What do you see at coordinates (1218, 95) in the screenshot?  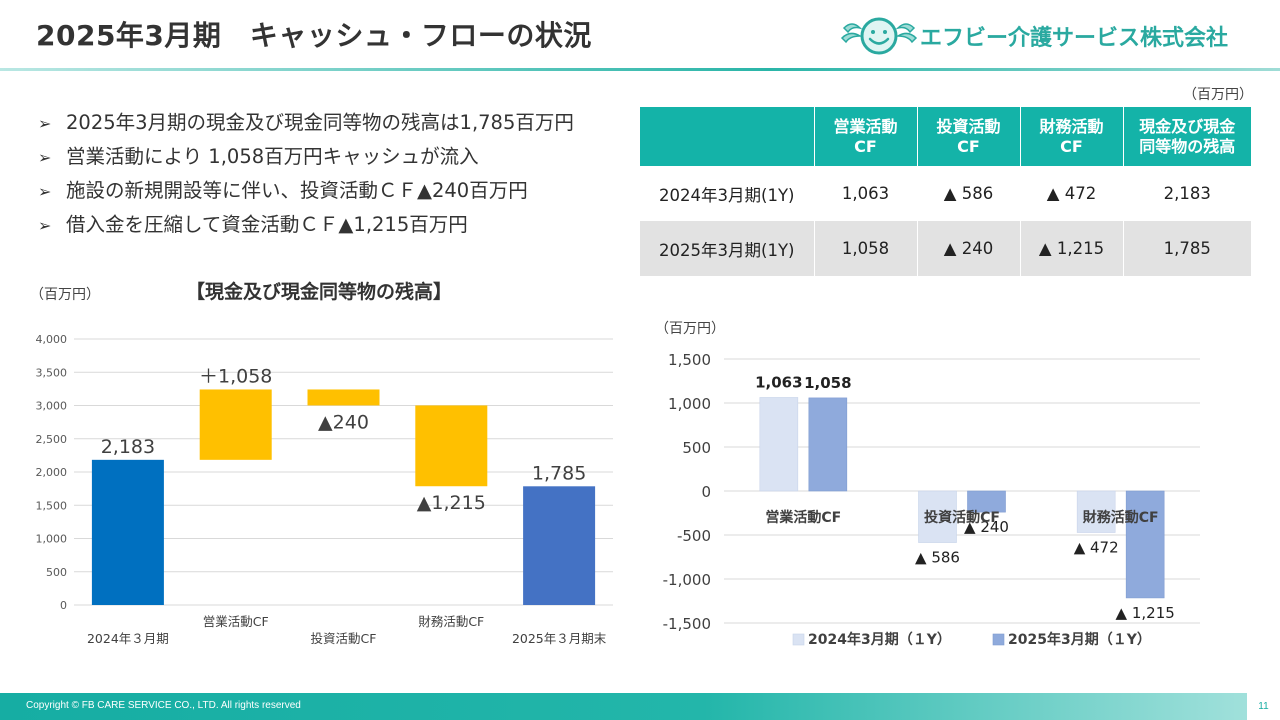 I see `table-unit-label: （百万円）` at bounding box center [1218, 95].